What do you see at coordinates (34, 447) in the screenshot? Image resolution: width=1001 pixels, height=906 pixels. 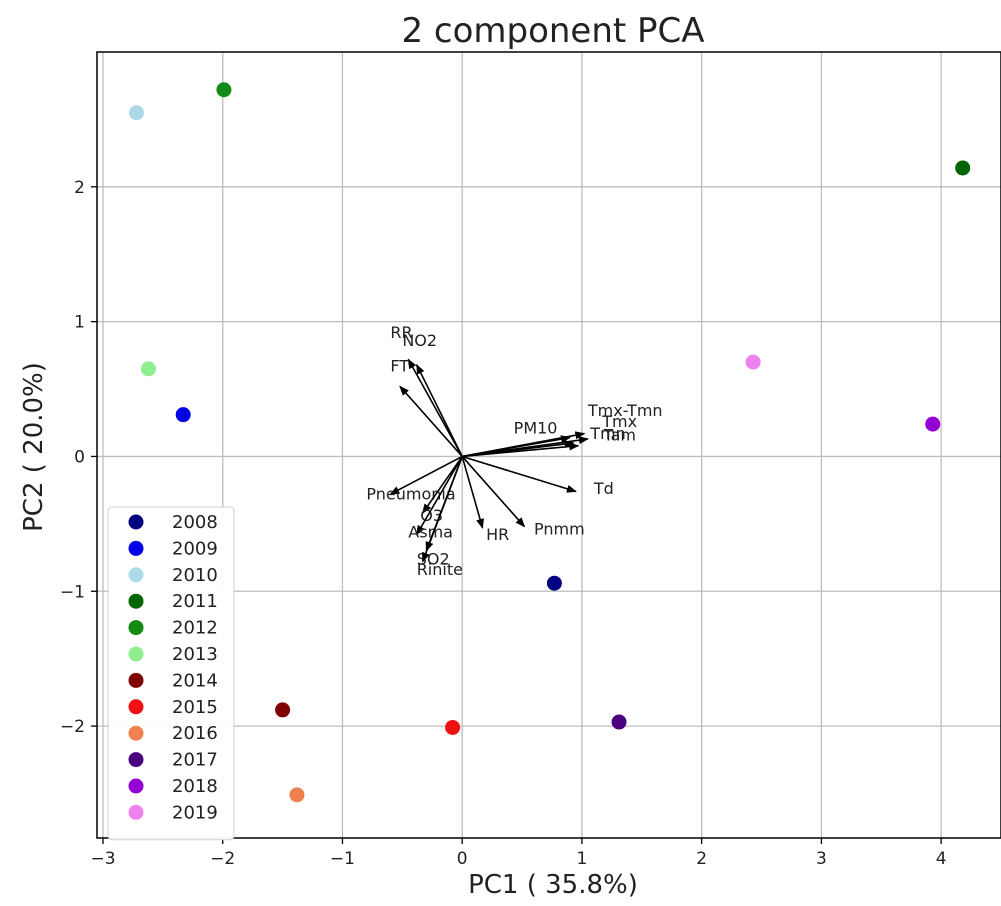 I see `y-axis-label: PC2 ( 20.0%)` at bounding box center [34, 447].